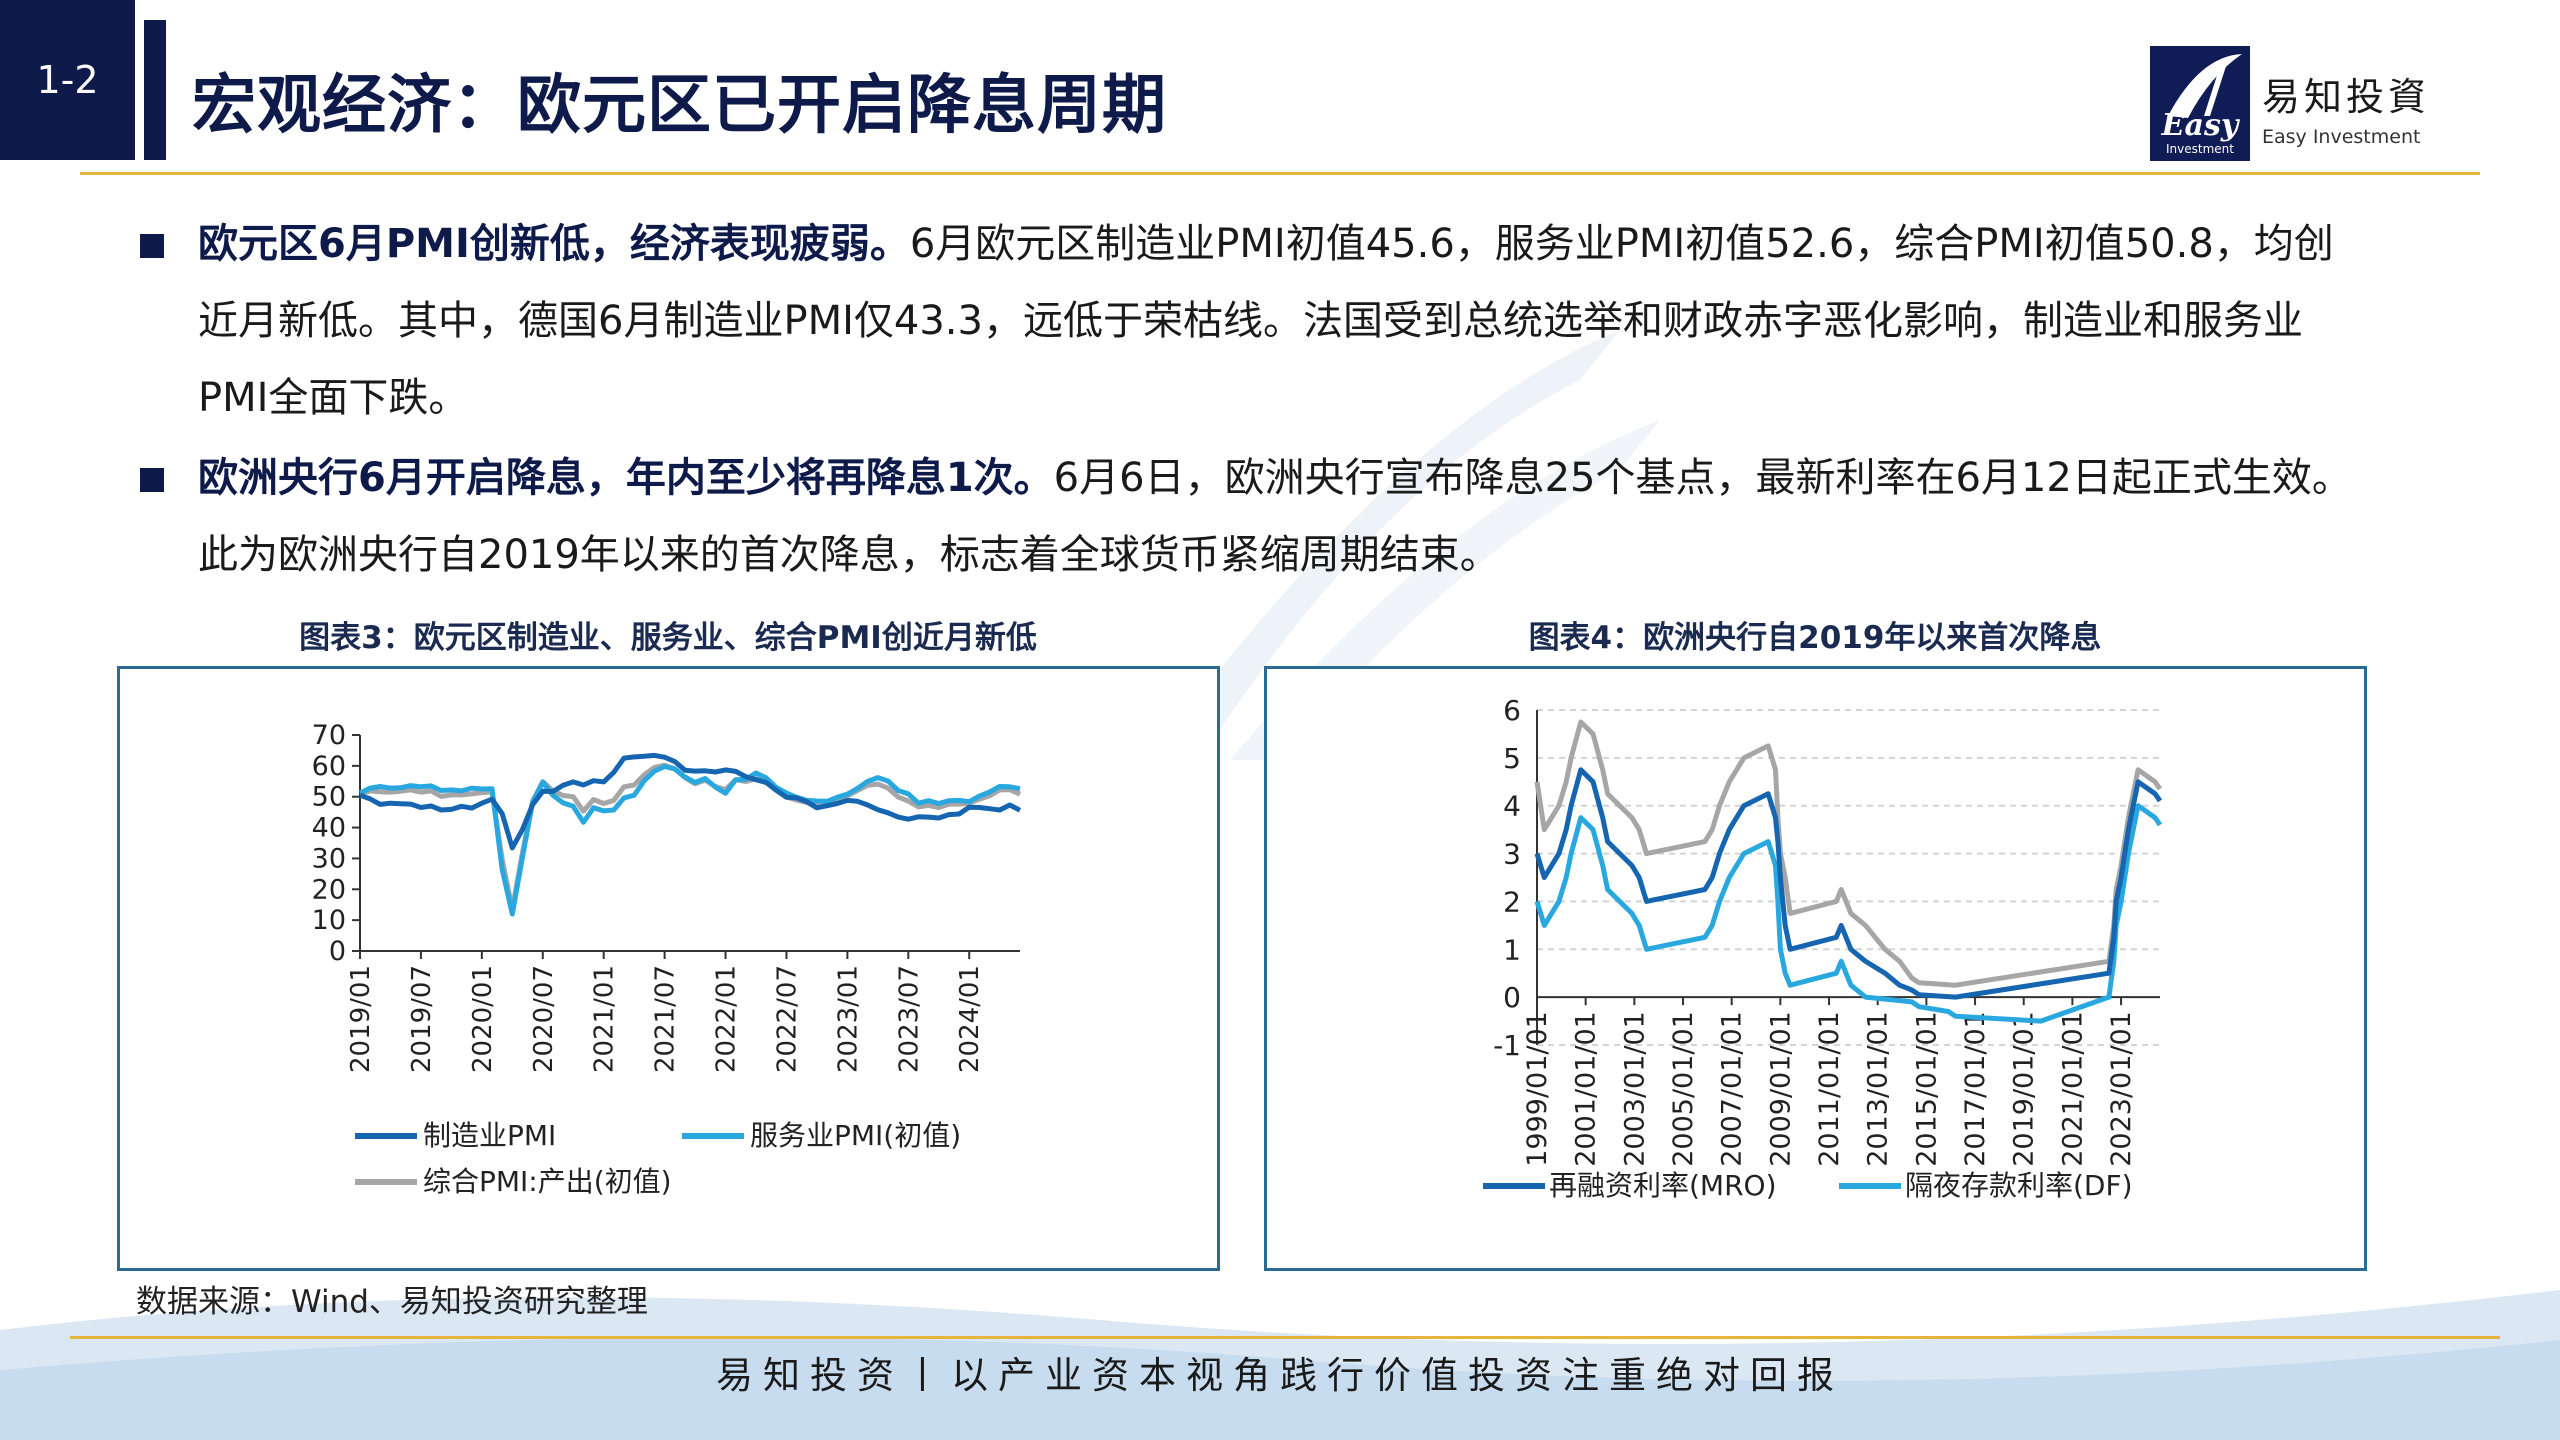 This screenshot has height=1440, width=2560. What do you see at coordinates (1285, 1337) in the screenshot?
I see `footer-divider` at bounding box center [1285, 1337].